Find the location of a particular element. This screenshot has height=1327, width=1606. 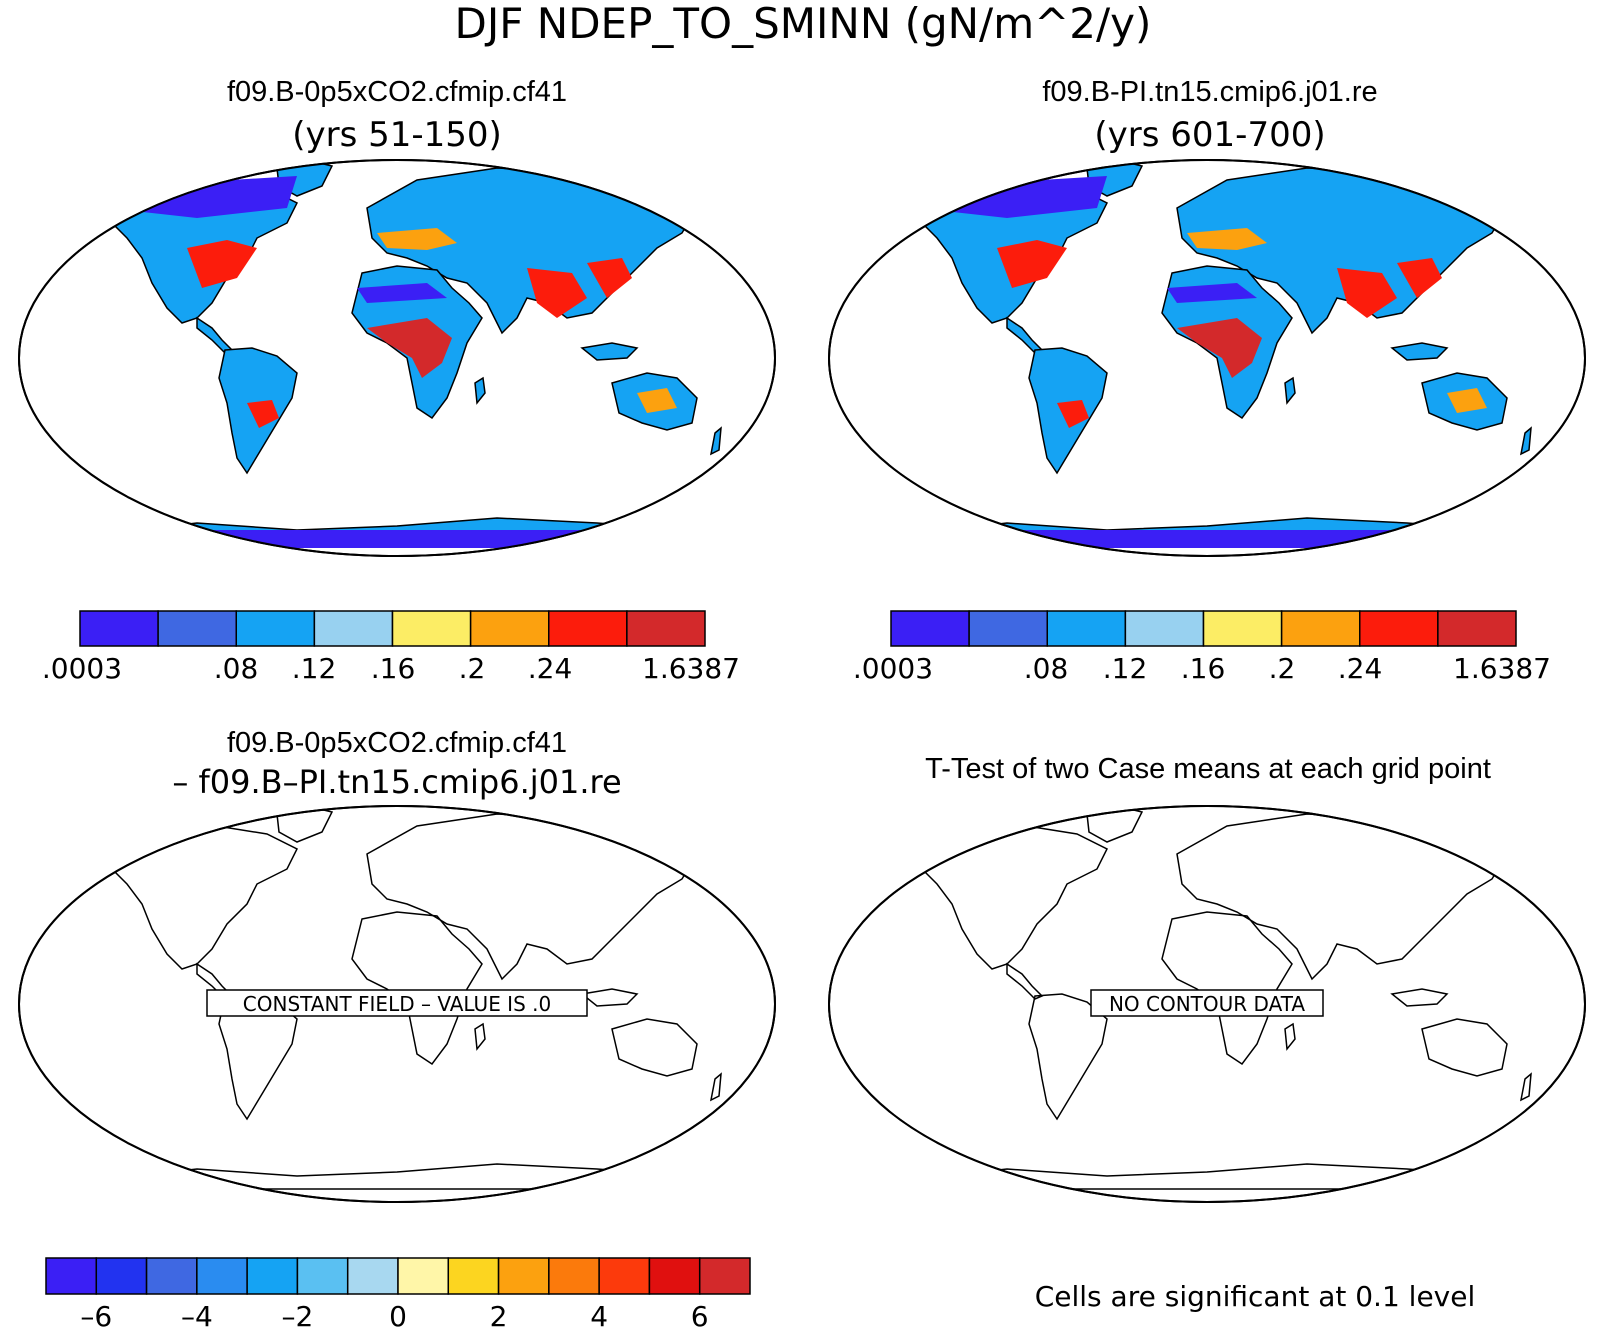

constant-field-note: CONSTANT FIELD – VALUE IS .0 is located at coordinates (397, 1004).